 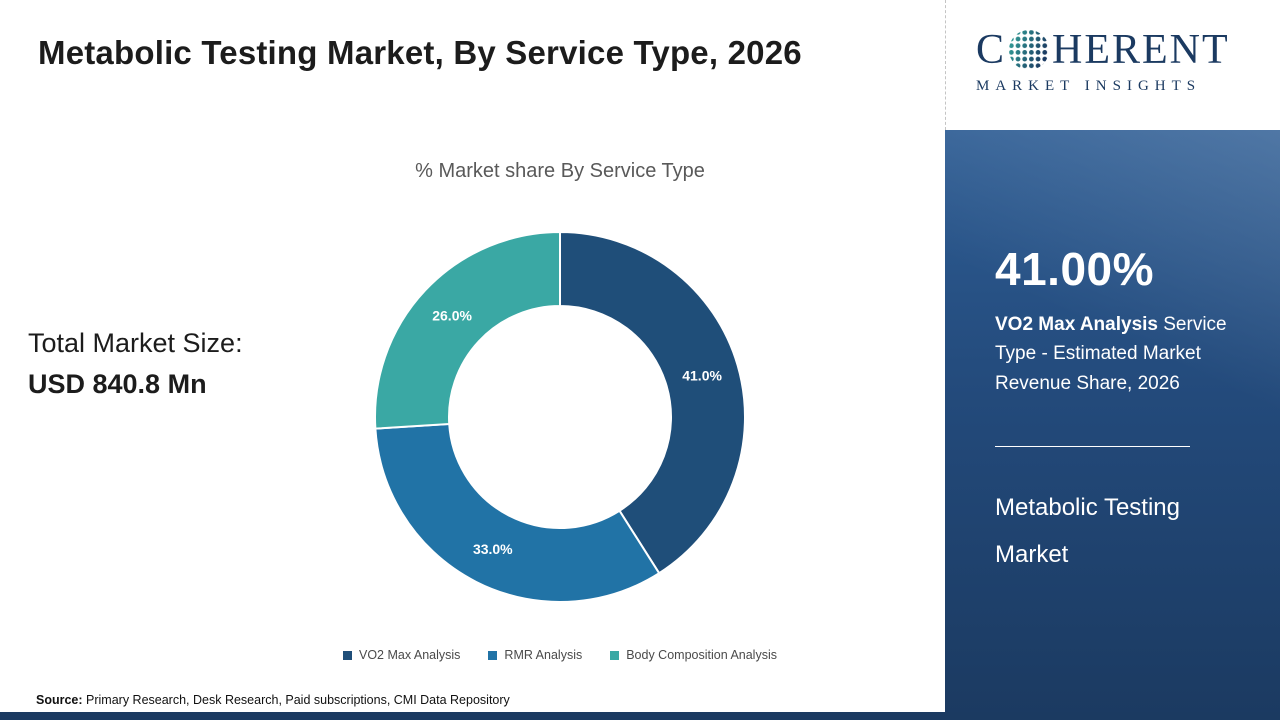 I want to click on slice-label-0: 41.0%, so click(x=702, y=376).